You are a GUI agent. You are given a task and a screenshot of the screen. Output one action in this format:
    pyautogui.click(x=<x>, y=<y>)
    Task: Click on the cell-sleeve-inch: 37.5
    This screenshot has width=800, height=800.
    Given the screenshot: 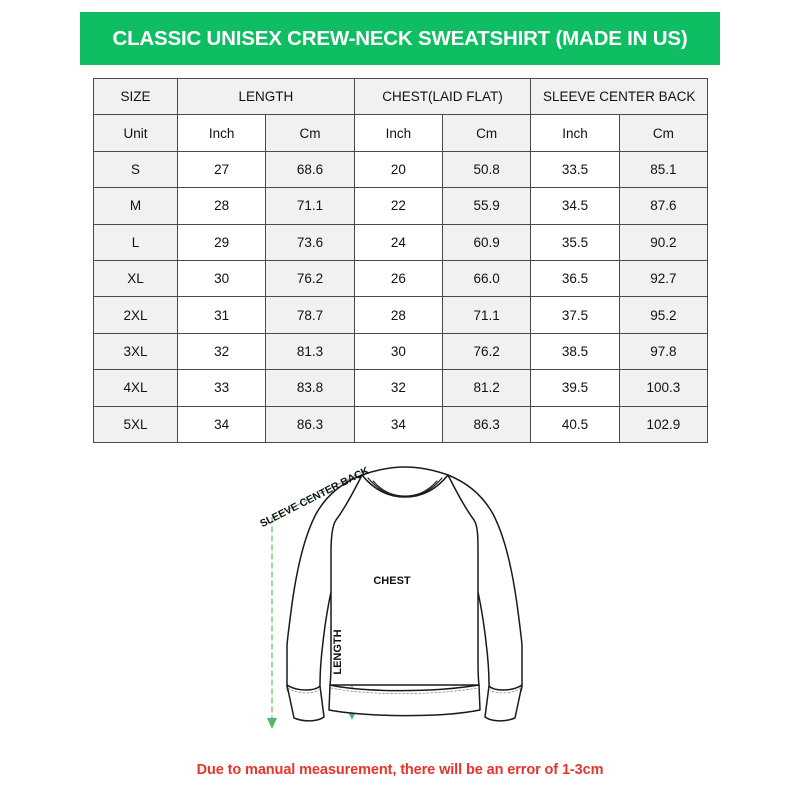 What is the action you would take?
    pyautogui.click(x=575, y=315)
    